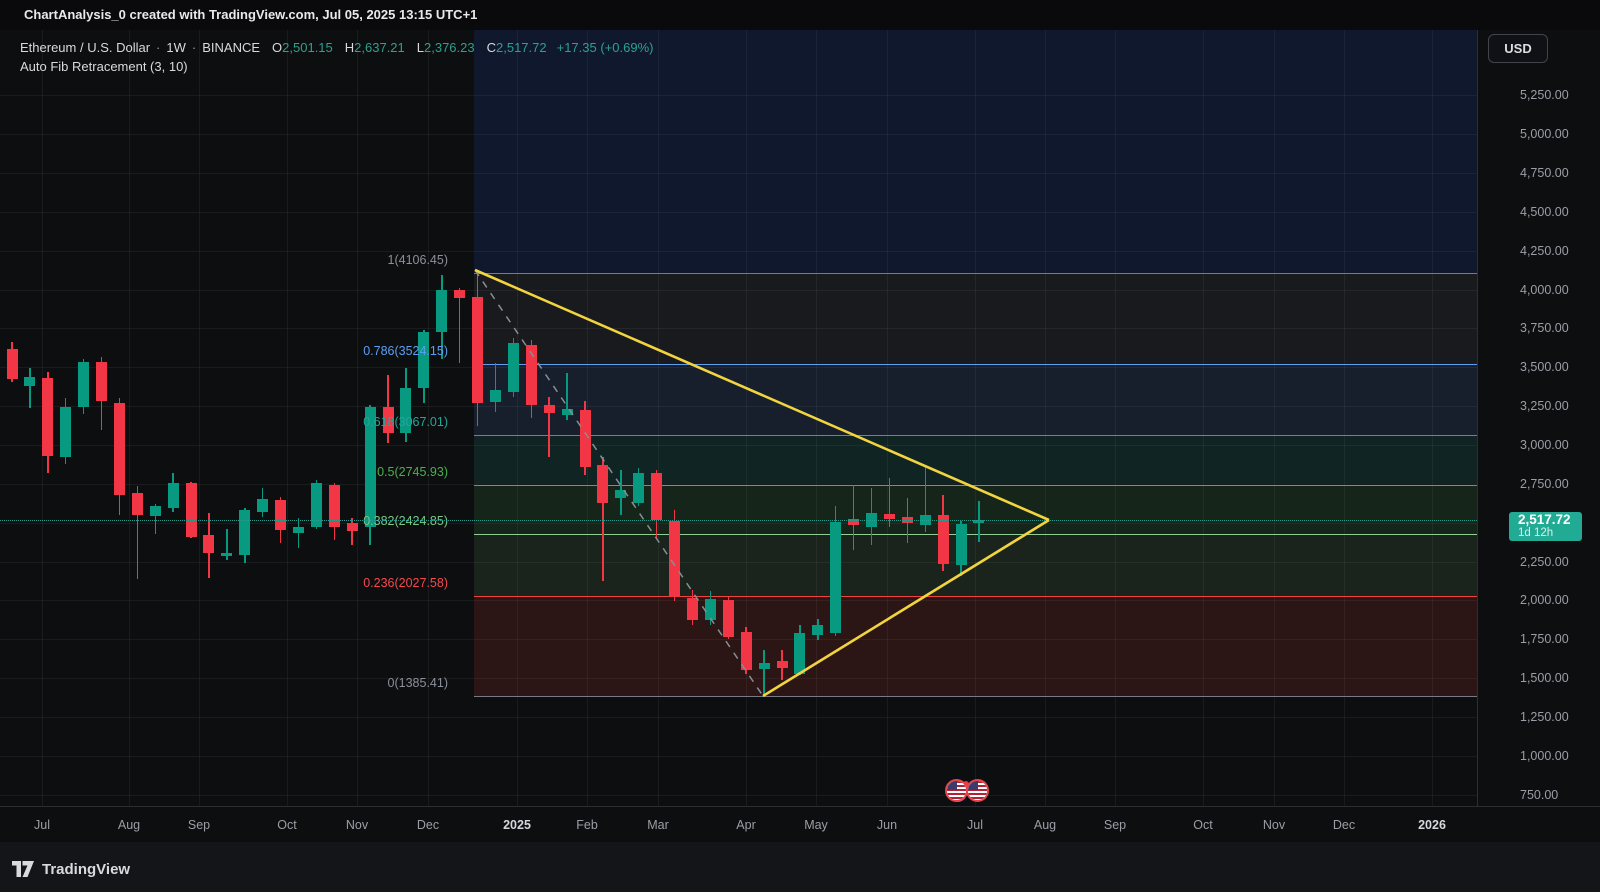  I want to click on change-label: +17.35 (+0.69%), so click(605, 47).